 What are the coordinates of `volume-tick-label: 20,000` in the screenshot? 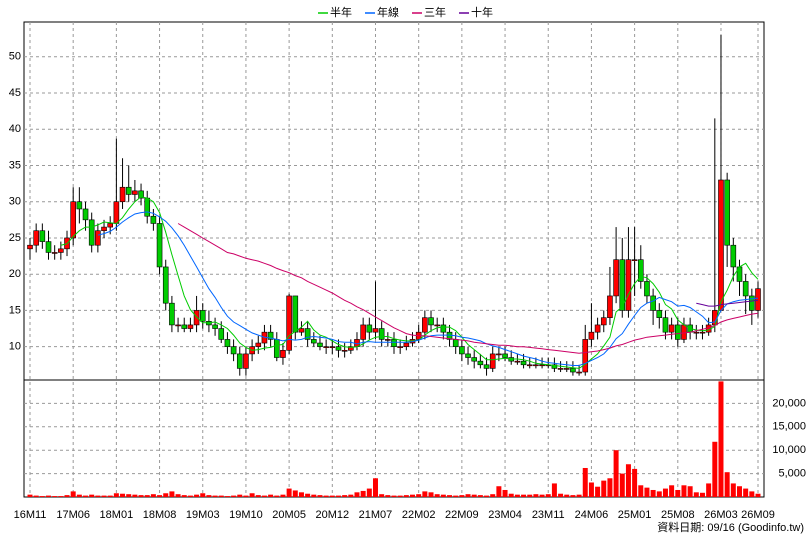 It's located at (789, 403).